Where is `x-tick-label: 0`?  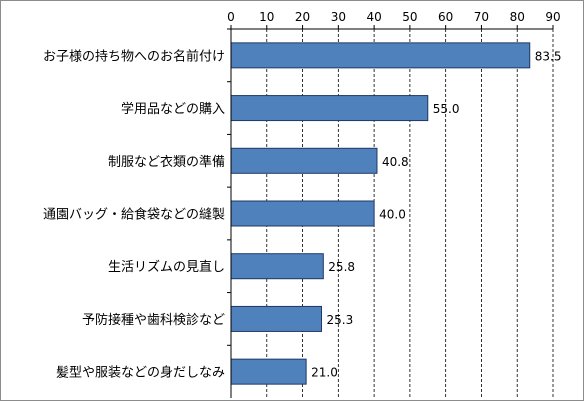 x-tick-label: 0 is located at coordinates (231, 17).